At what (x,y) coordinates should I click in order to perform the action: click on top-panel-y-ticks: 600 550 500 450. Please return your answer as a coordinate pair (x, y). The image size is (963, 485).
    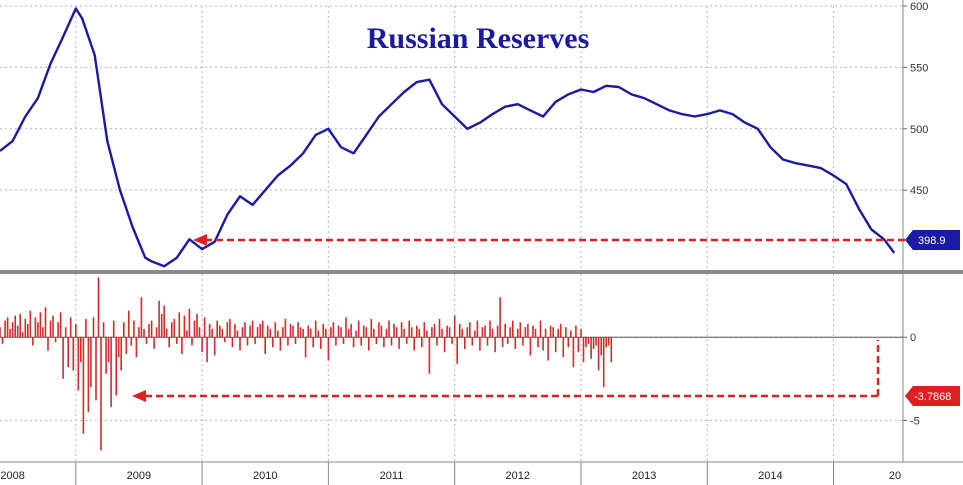
    Looking at the image, I should click on (915, 99).